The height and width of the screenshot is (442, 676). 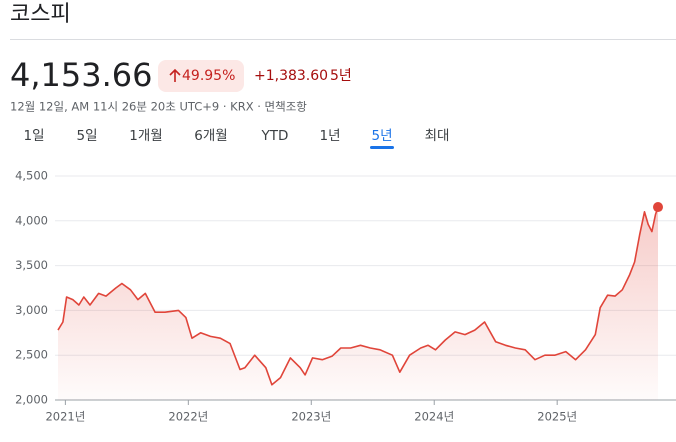 I want to click on x-tick-label: 2022년, so click(x=188, y=417).